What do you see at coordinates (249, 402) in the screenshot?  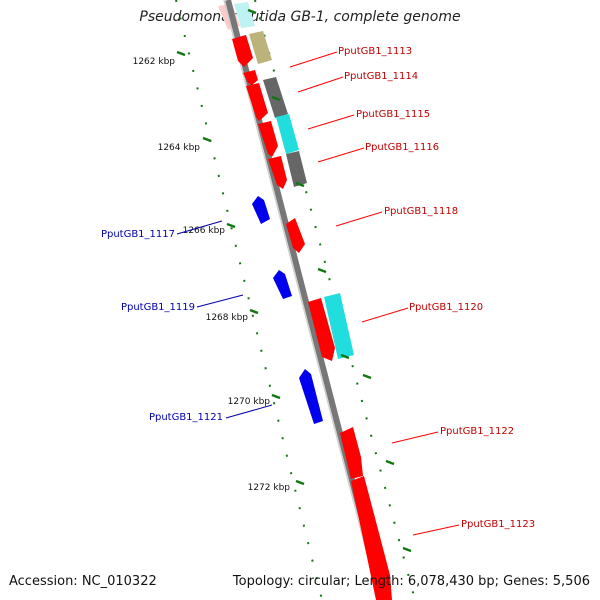 I see `scale-label: 1270 kbp` at bounding box center [249, 402].